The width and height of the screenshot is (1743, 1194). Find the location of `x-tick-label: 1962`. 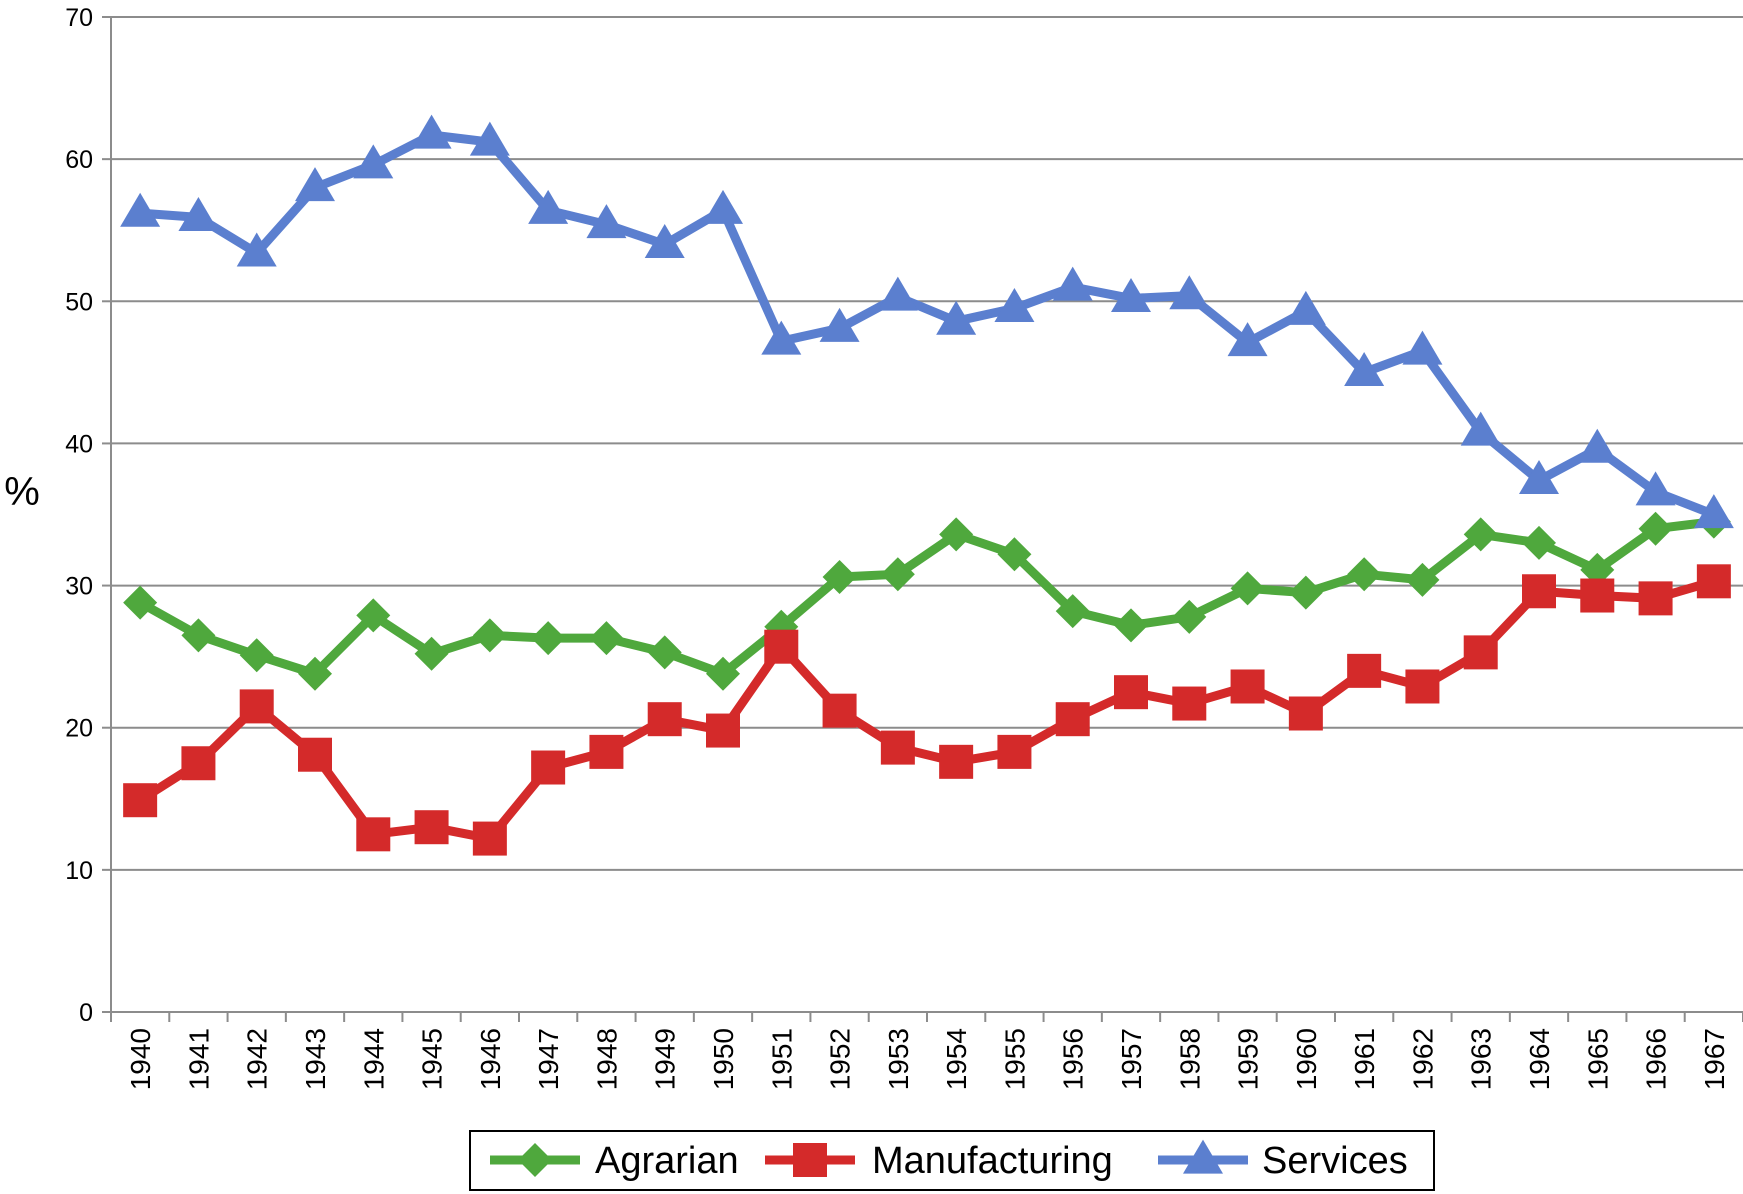

x-tick-label: 1962 is located at coordinates (1422, 1059).